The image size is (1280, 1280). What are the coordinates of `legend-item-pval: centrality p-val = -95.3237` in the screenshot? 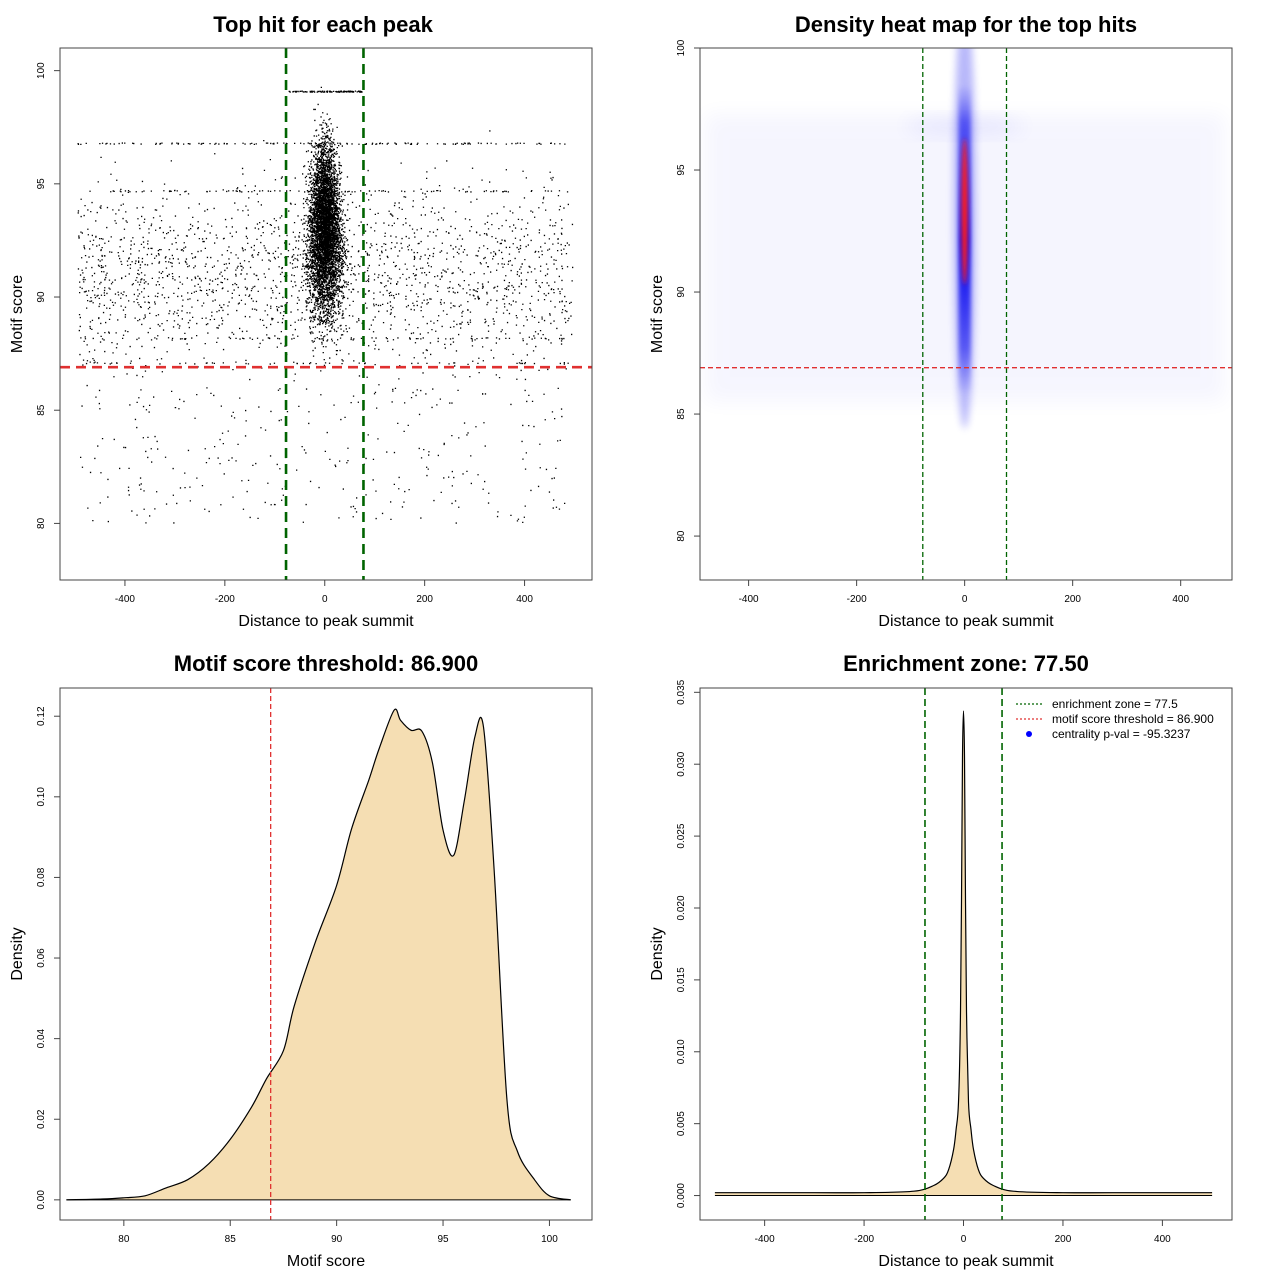 It's located at (1121, 734).